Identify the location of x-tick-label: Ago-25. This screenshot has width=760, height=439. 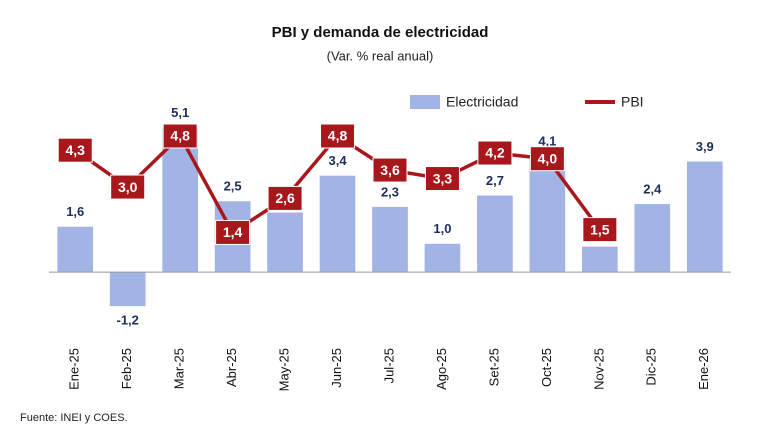
(441, 369).